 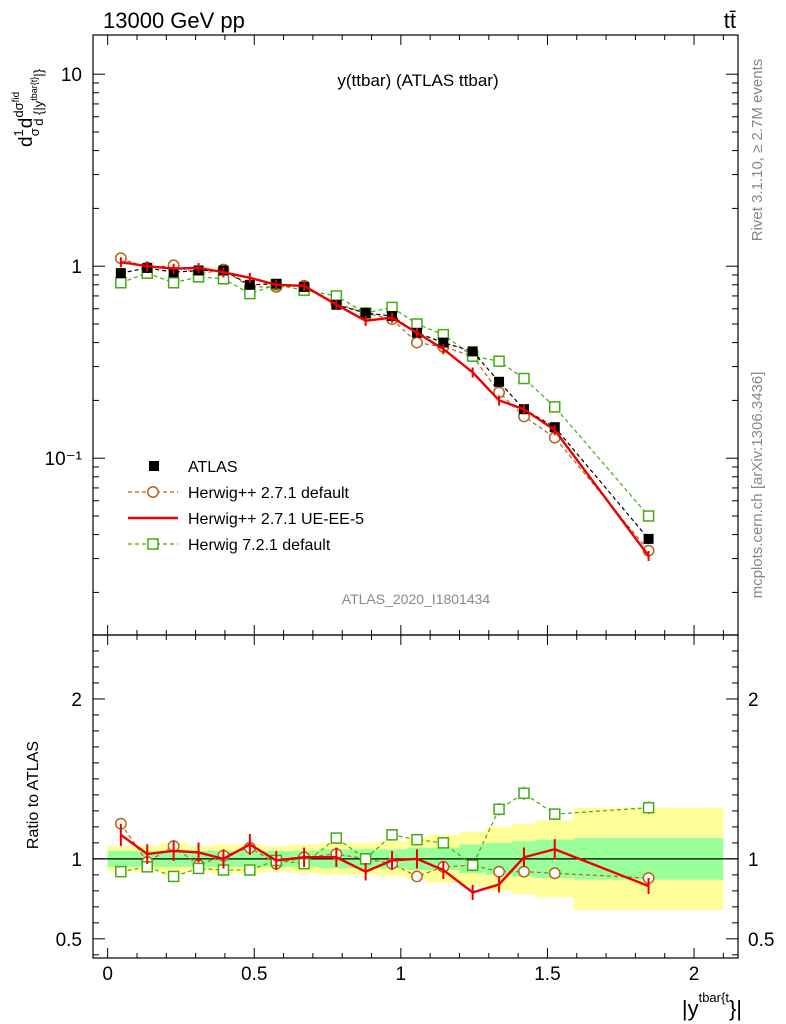 I want to click on x-tick-label: 0, so click(x=107, y=974).